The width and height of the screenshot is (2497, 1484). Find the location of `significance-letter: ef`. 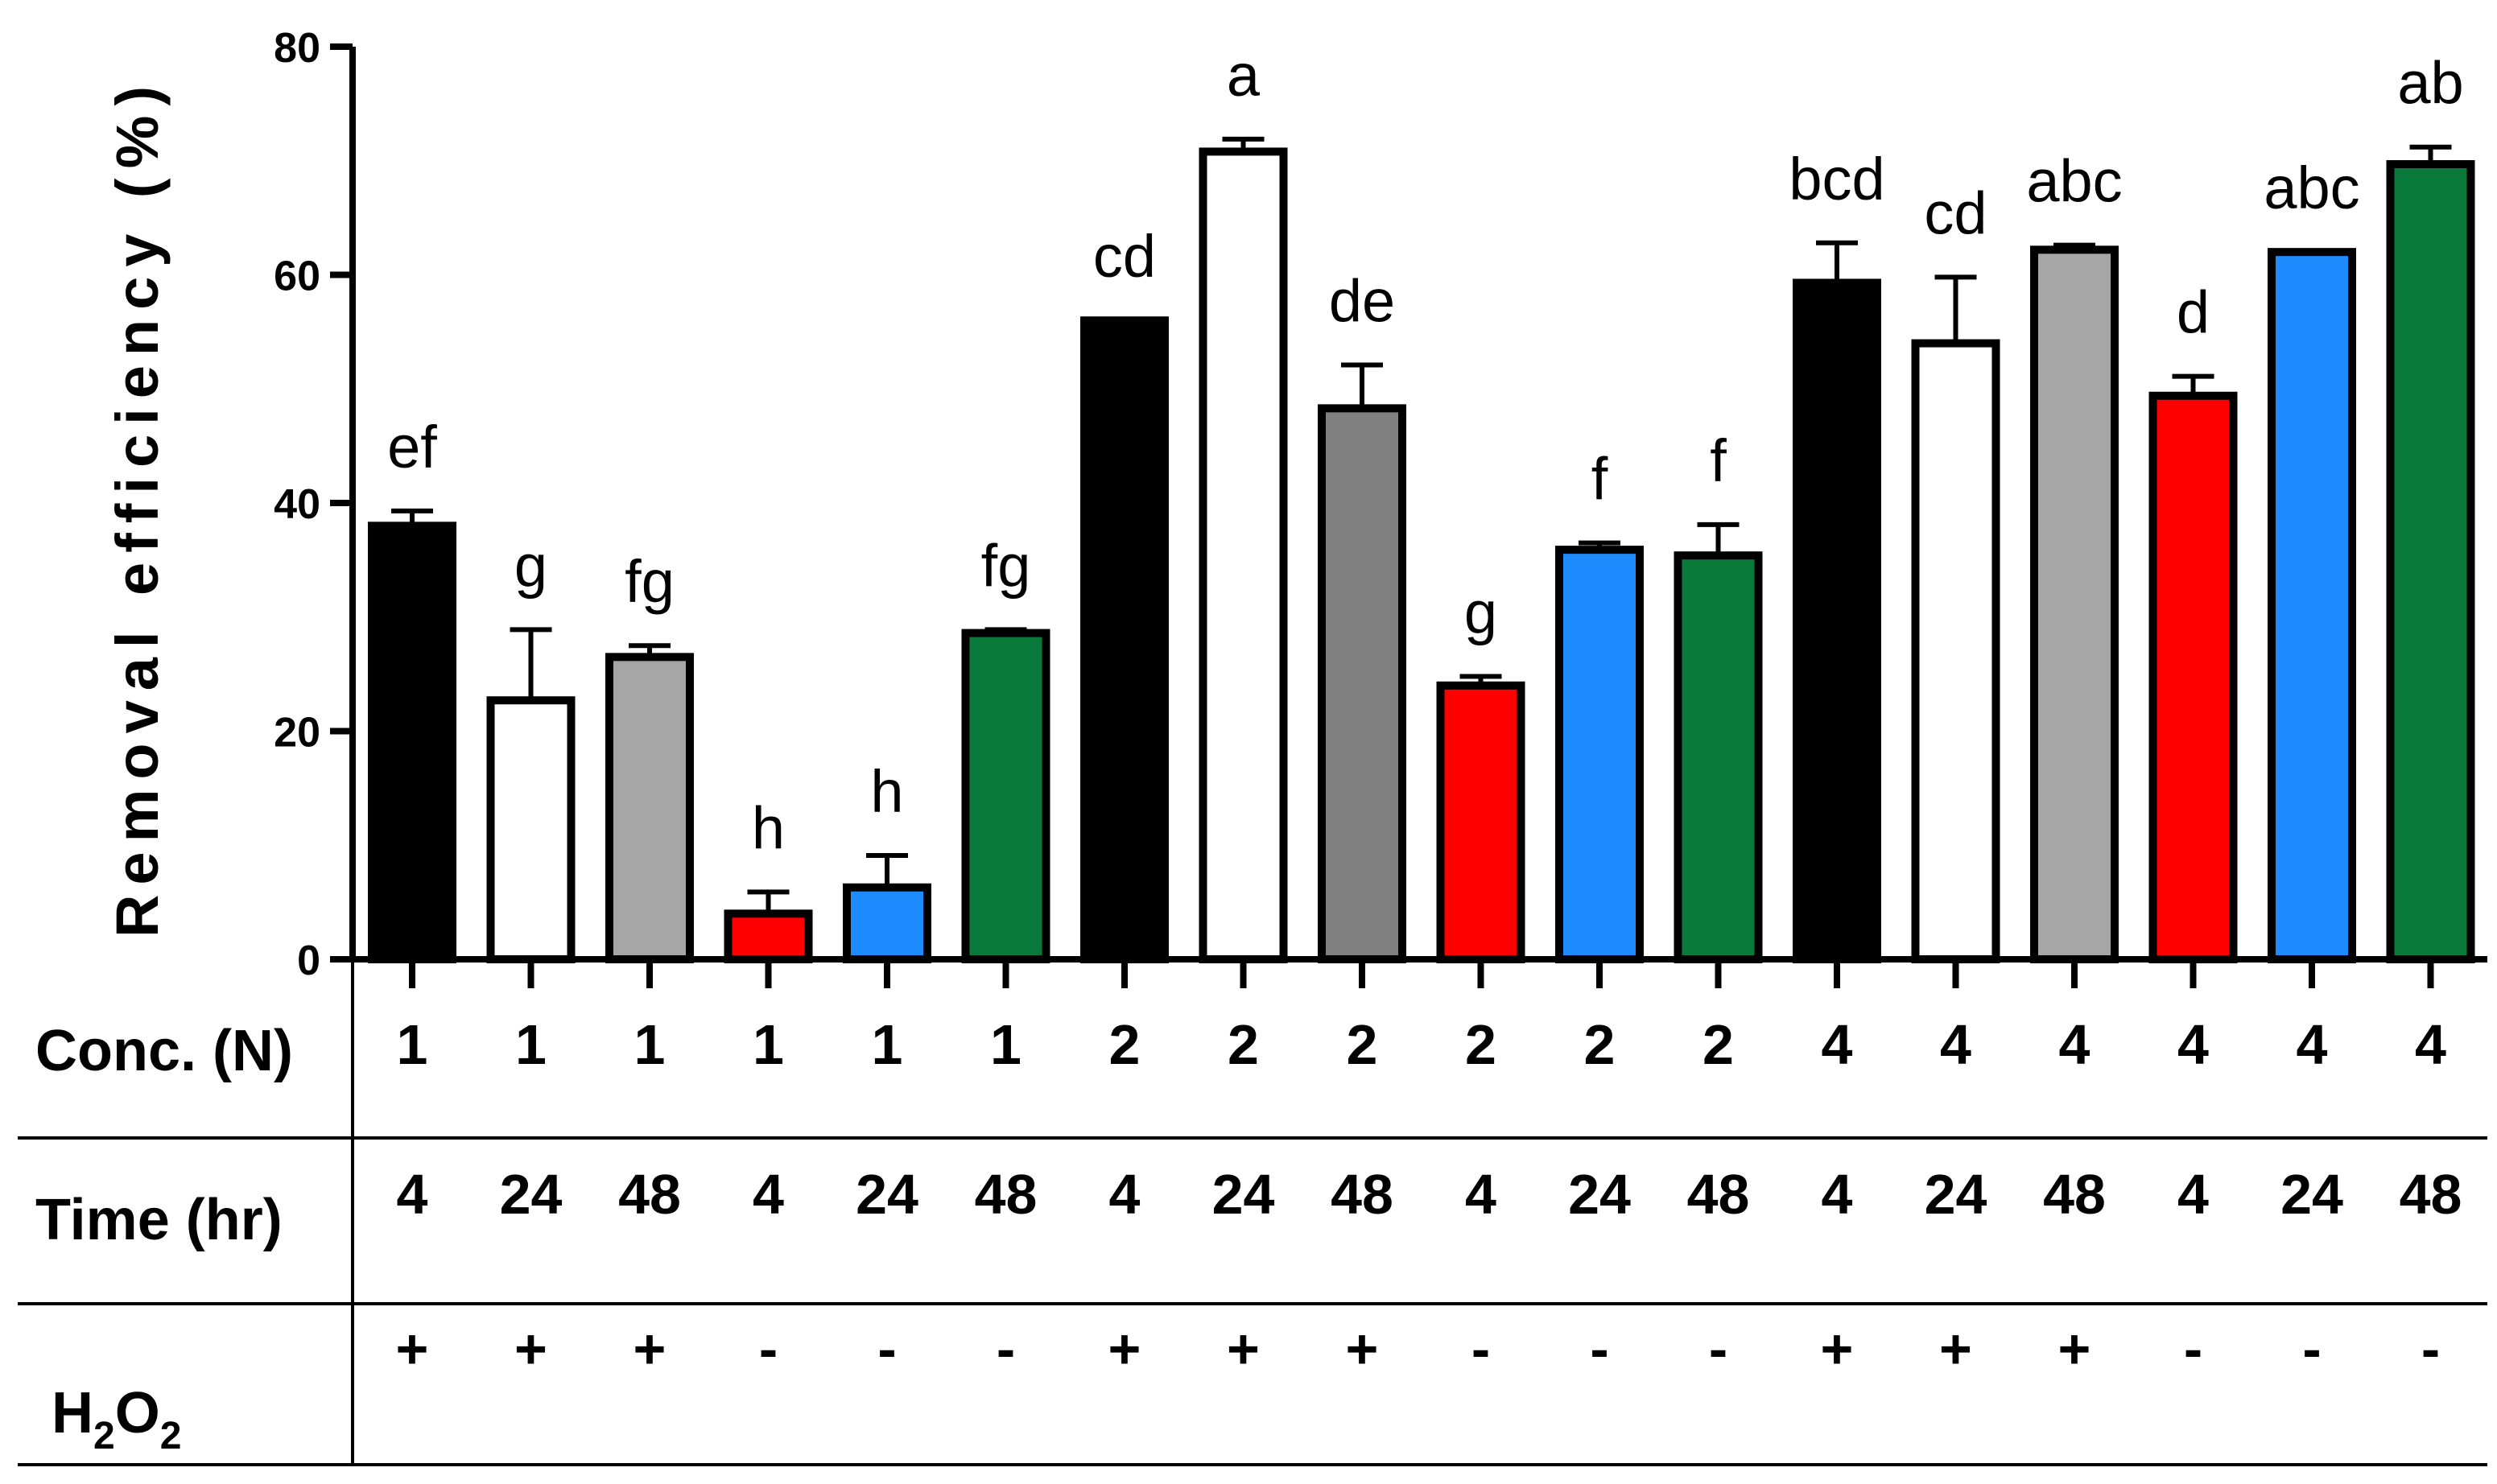

significance-letter: ef is located at coordinates (412, 447).